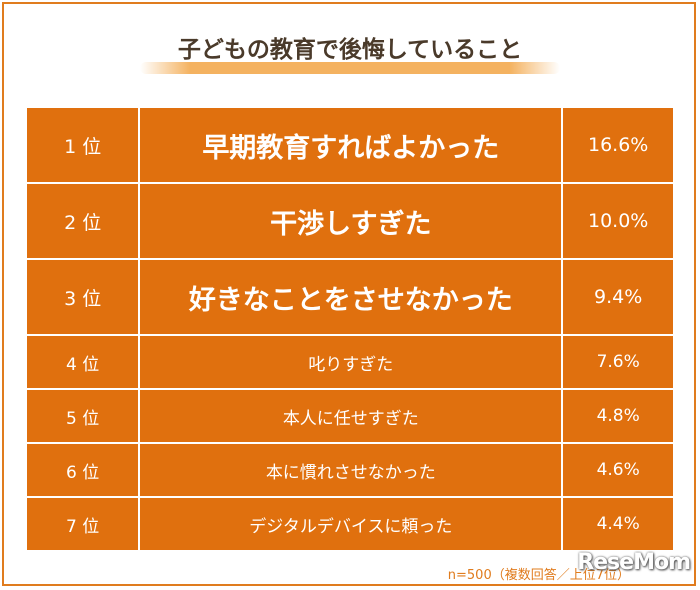 This screenshot has width=700, height=590. What do you see at coordinates (538, 575) in the screenshot?
I see `footnote: n=500（複数回答／上位7位）` at bounding box center [538, 575].